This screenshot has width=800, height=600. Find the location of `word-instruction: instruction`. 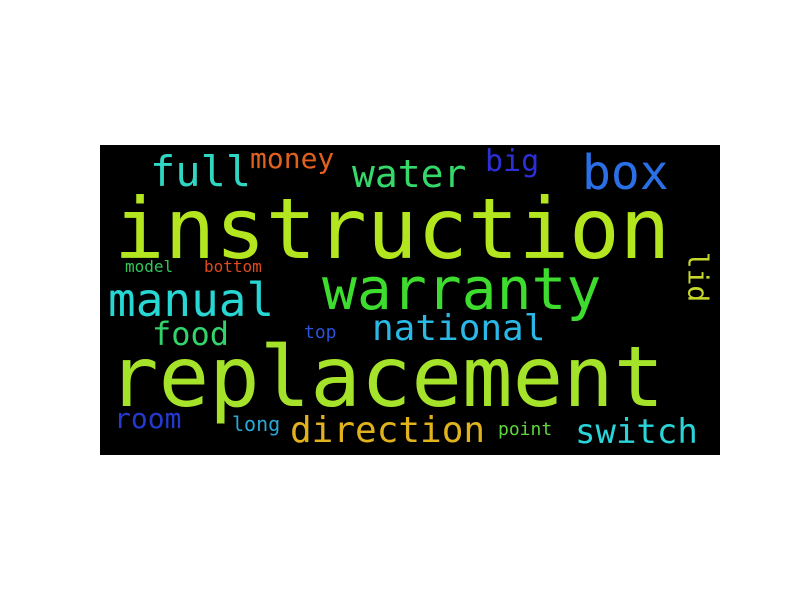

word-instruction: instruction is located at coordinates (392, 229).